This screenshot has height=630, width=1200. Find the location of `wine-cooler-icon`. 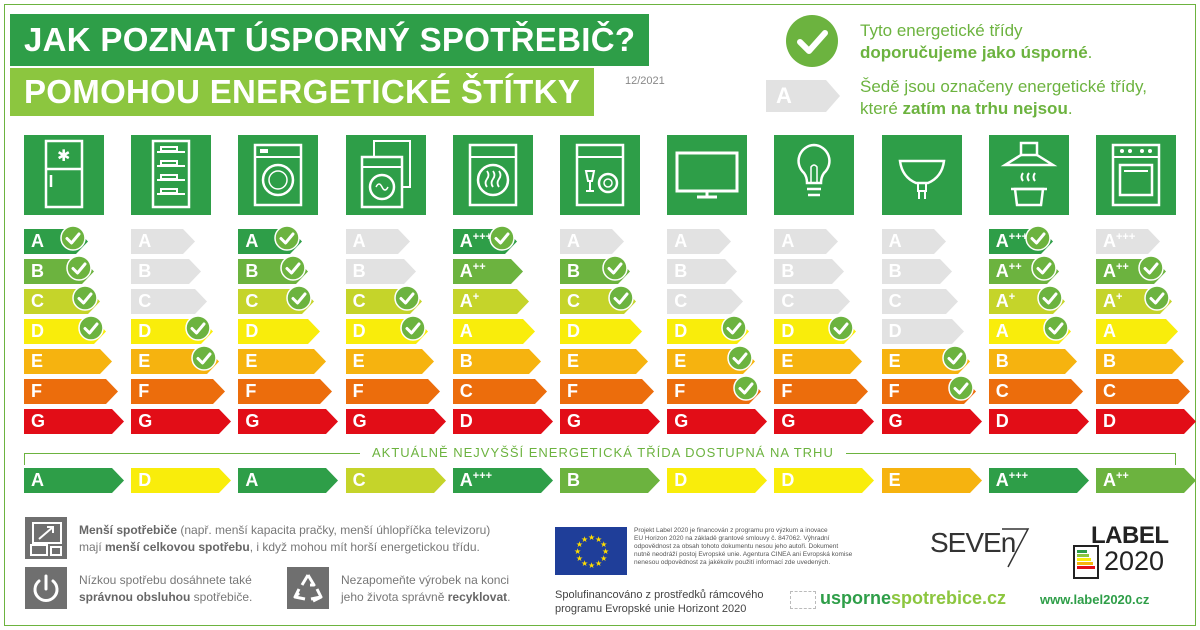

wine-cooler-icon is located at coordinates (171, 175).